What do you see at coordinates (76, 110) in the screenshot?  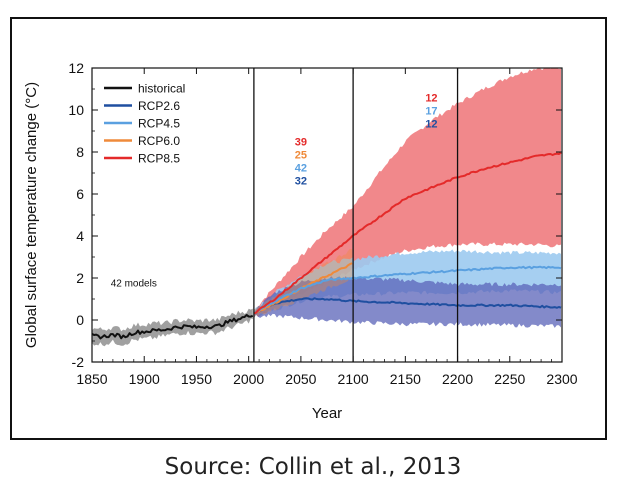 I see `y-tick-label: 10` at bounding box center [76, 110].